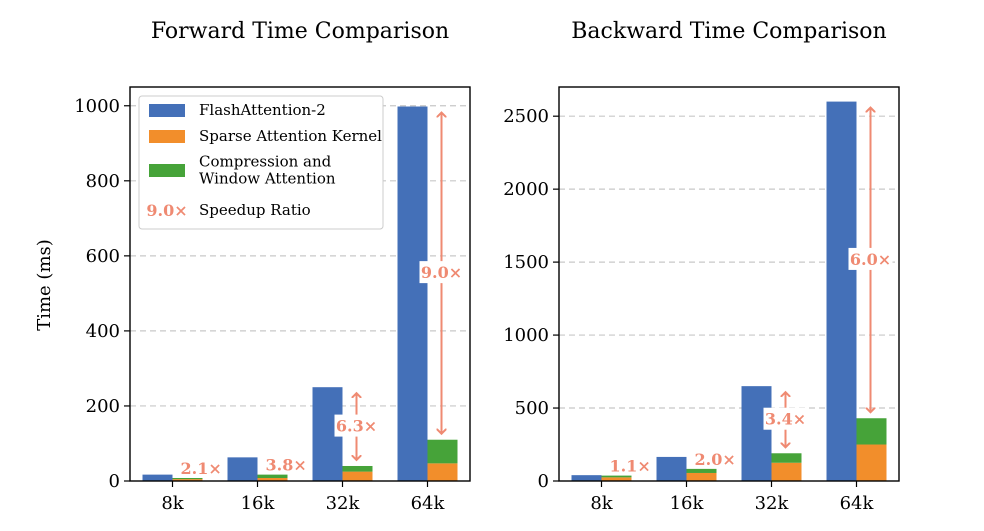  I want to click on speedup-label: 2.1×, so click(201, 468).